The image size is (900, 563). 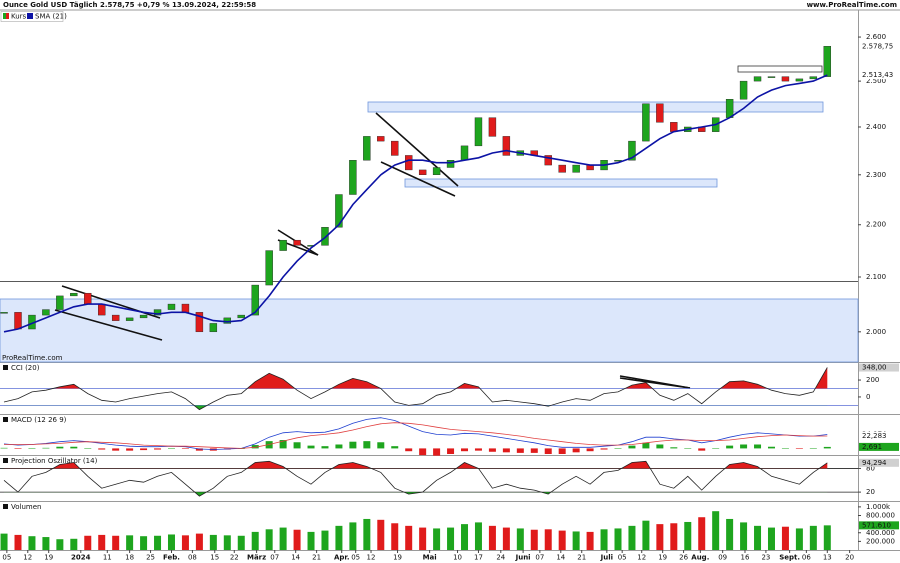 I want to click on y-tick-label: 2.200, so click(x=876, y=225).